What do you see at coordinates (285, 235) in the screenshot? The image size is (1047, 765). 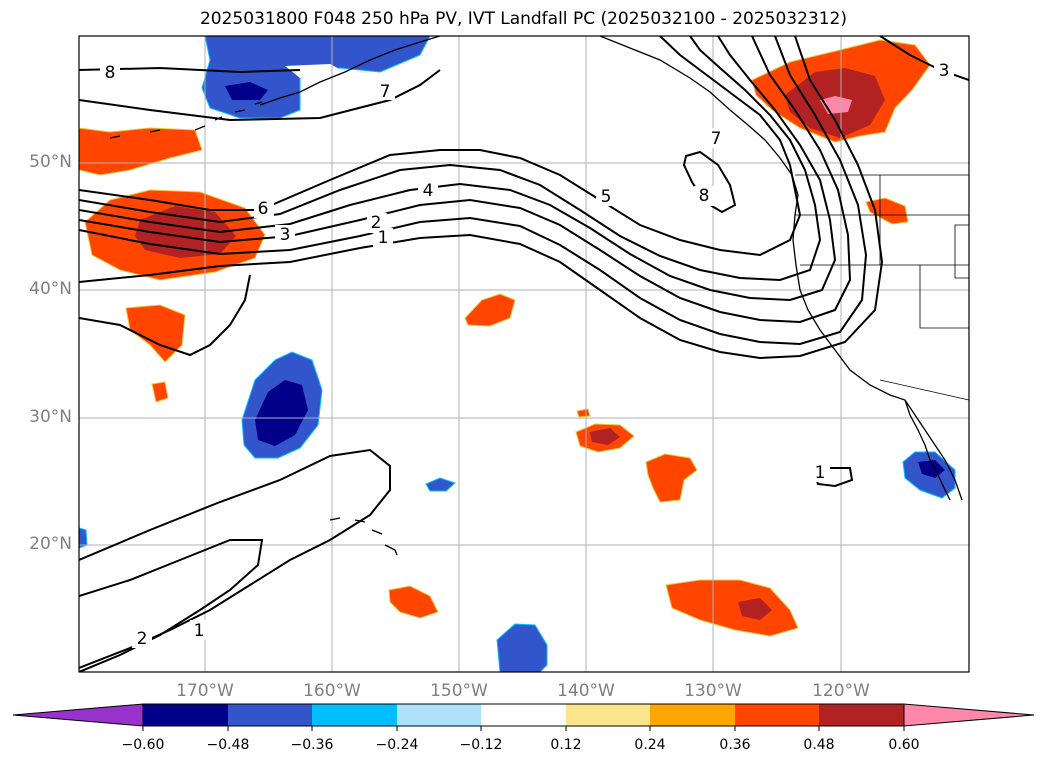 I see `contour-label-3: 3` at bounding box center [285, 235].